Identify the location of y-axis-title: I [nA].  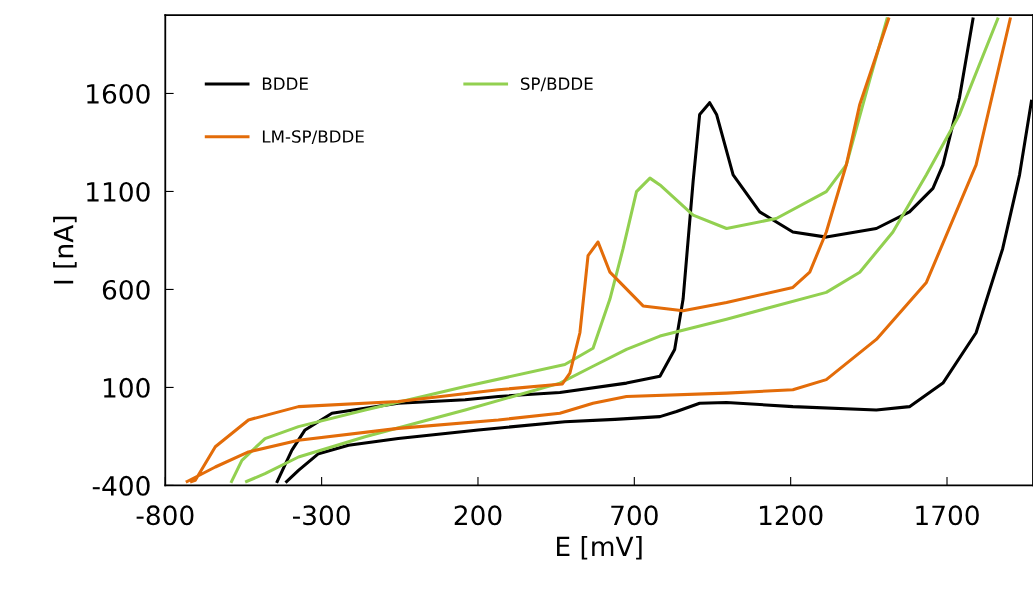
(65, 250).